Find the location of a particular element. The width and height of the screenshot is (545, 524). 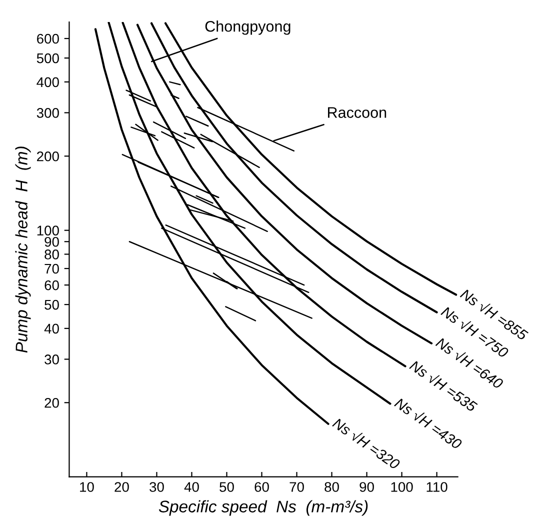

y-tick-label: 200 is located at coordinates (48, 156).